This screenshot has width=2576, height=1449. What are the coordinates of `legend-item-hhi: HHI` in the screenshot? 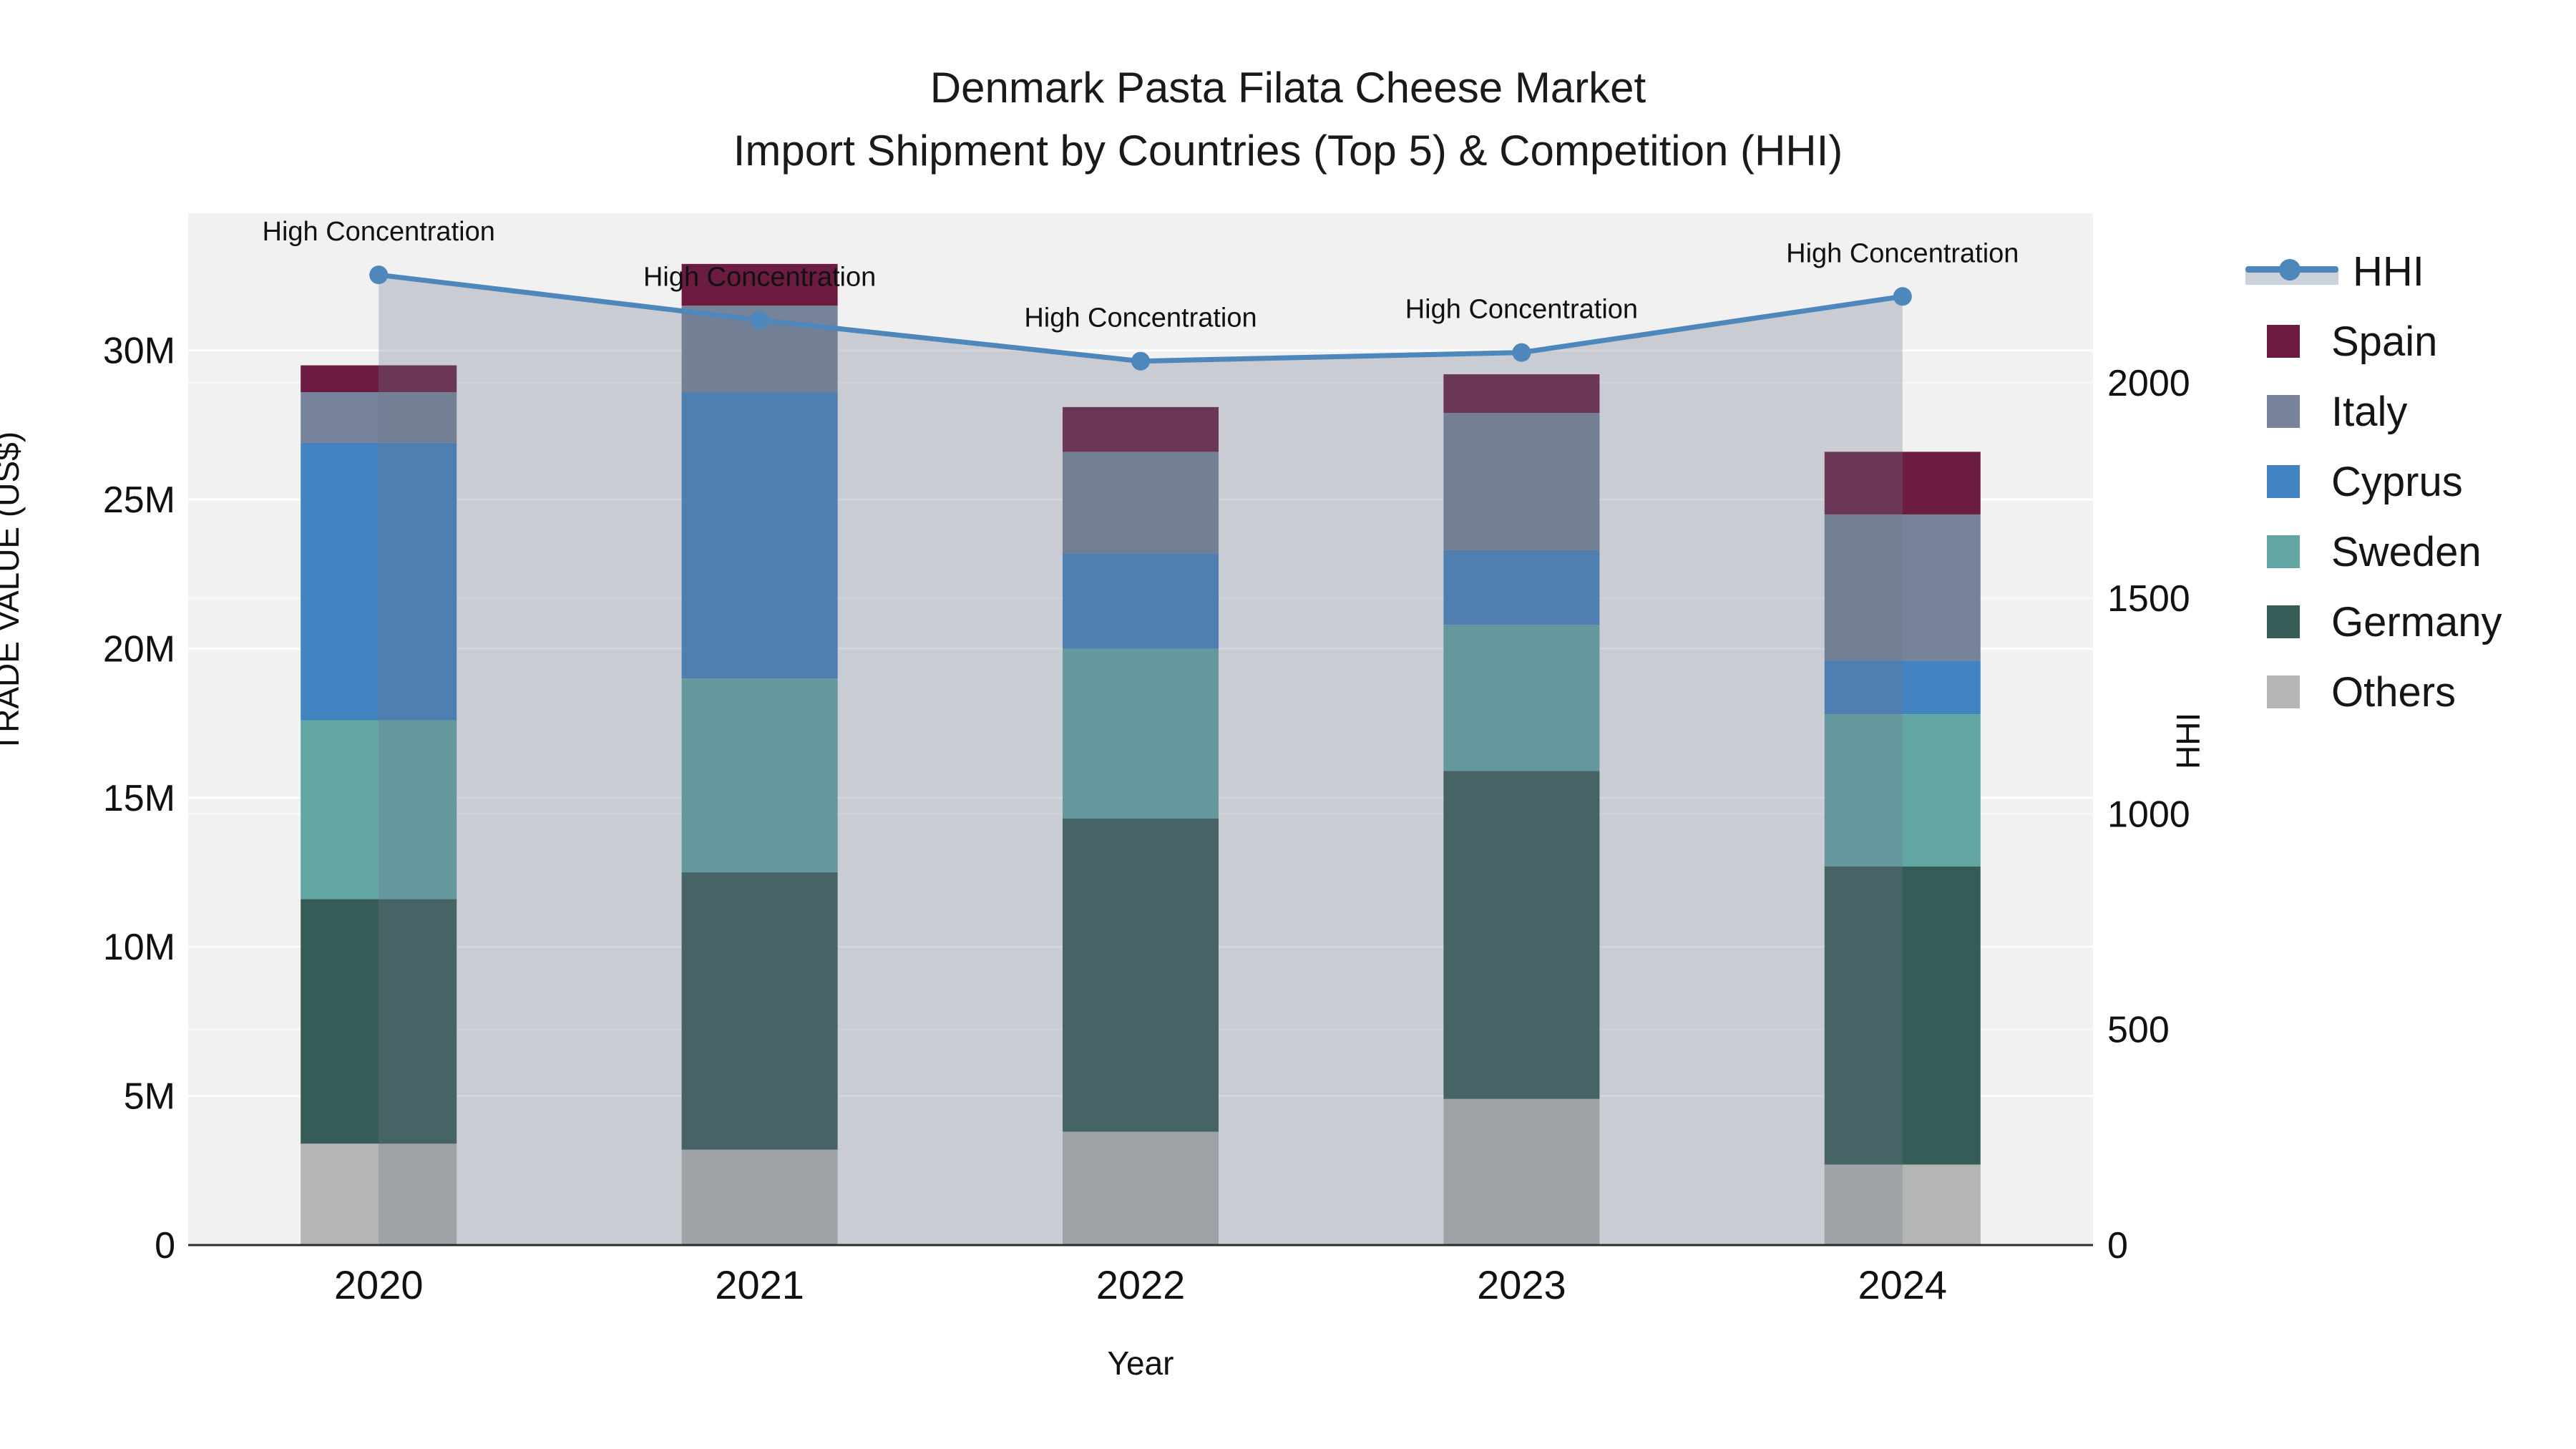 It's located at (2373, 271).